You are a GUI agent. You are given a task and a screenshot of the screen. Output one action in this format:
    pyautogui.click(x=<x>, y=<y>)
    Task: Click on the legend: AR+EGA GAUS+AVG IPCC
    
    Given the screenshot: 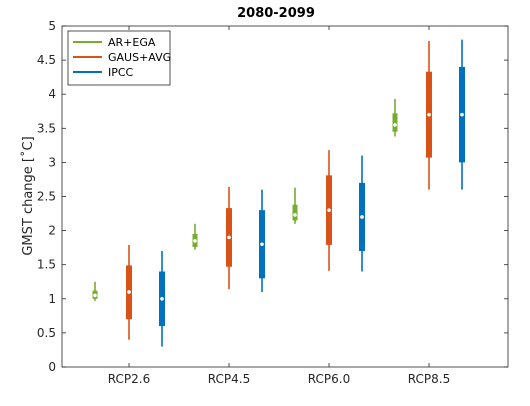 What is the action you would take?
    pyautogui.click(x=119, y=58)
    